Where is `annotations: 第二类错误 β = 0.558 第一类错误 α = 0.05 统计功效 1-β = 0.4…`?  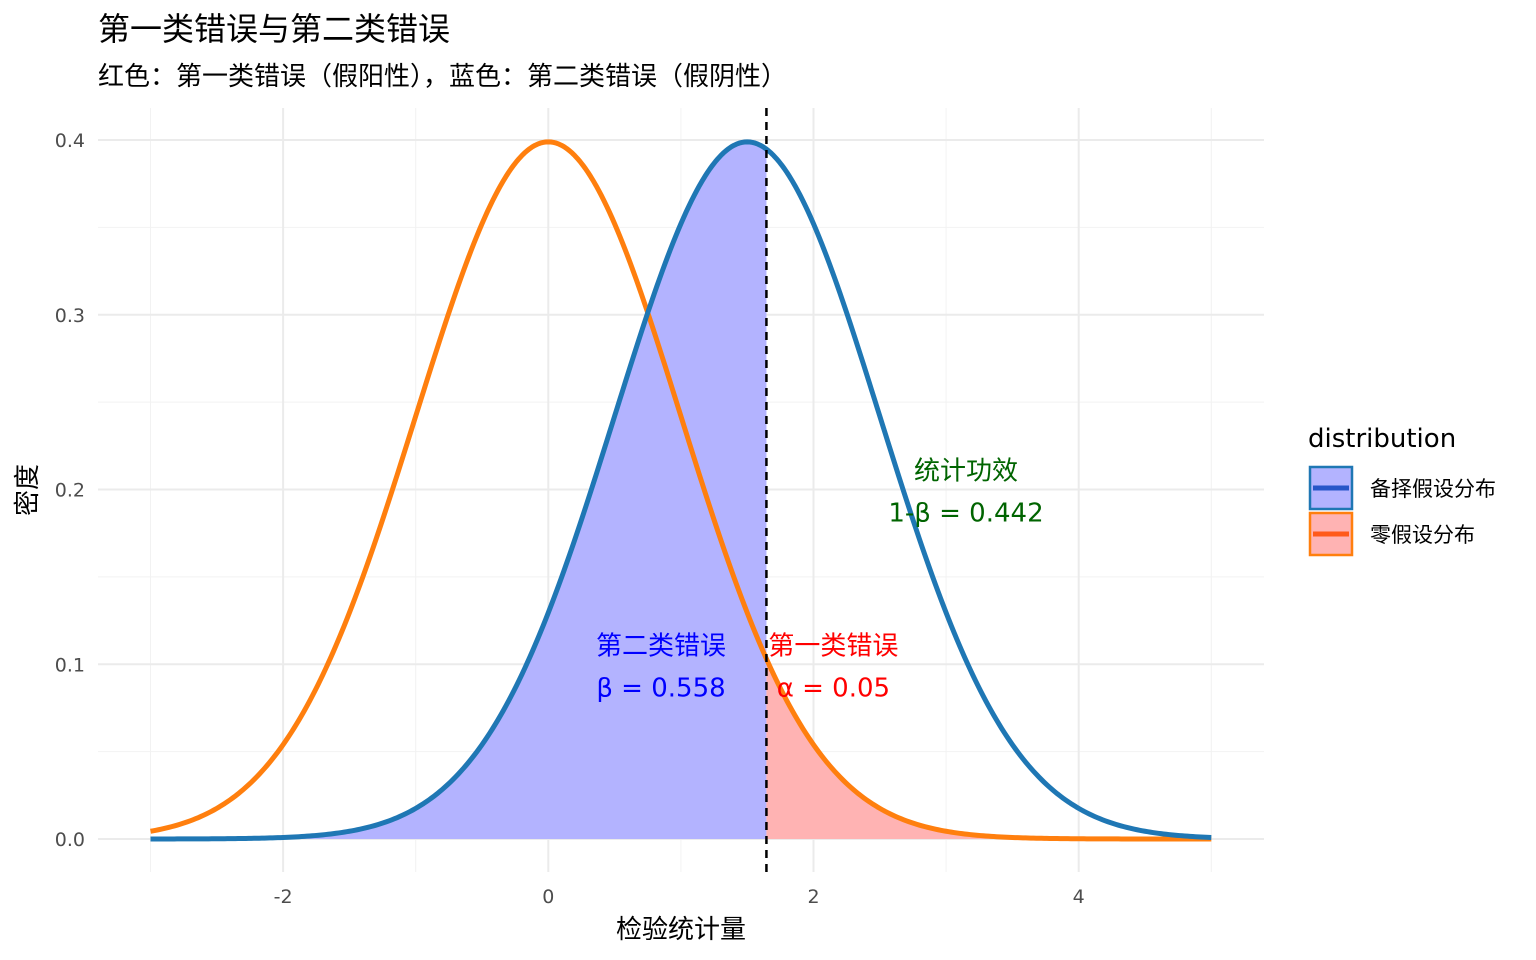 annotations: 第二类错误 β = 0.558 第一类错误 α = 0.05 统计功效 1-β = 0.4… is located at coordinates (820, 580).